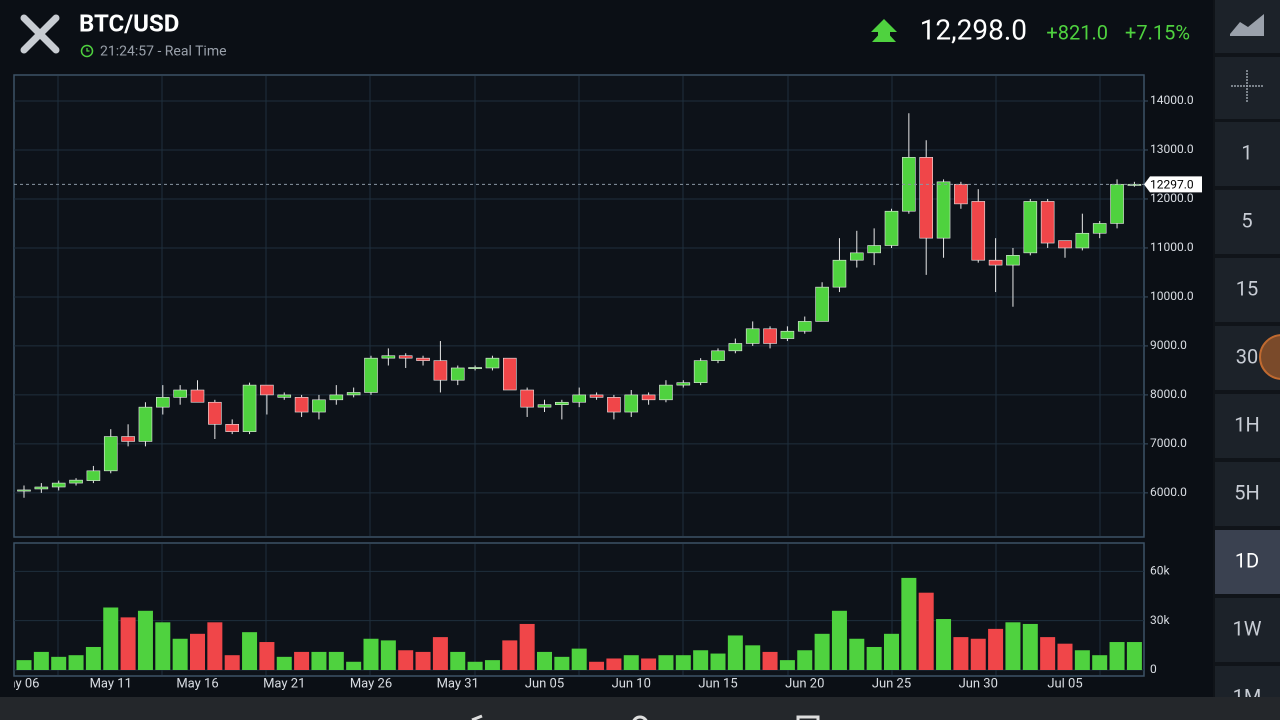  I want to click on timeframe-label: 15, so click(1247, 288).